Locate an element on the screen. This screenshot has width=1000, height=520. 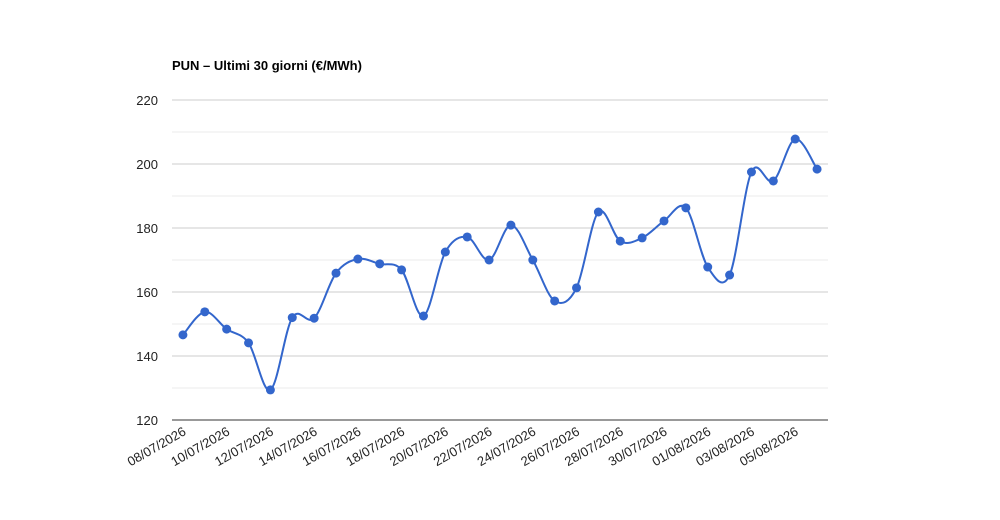
y-tick-label: 140 is located at coordinates (147, 356).